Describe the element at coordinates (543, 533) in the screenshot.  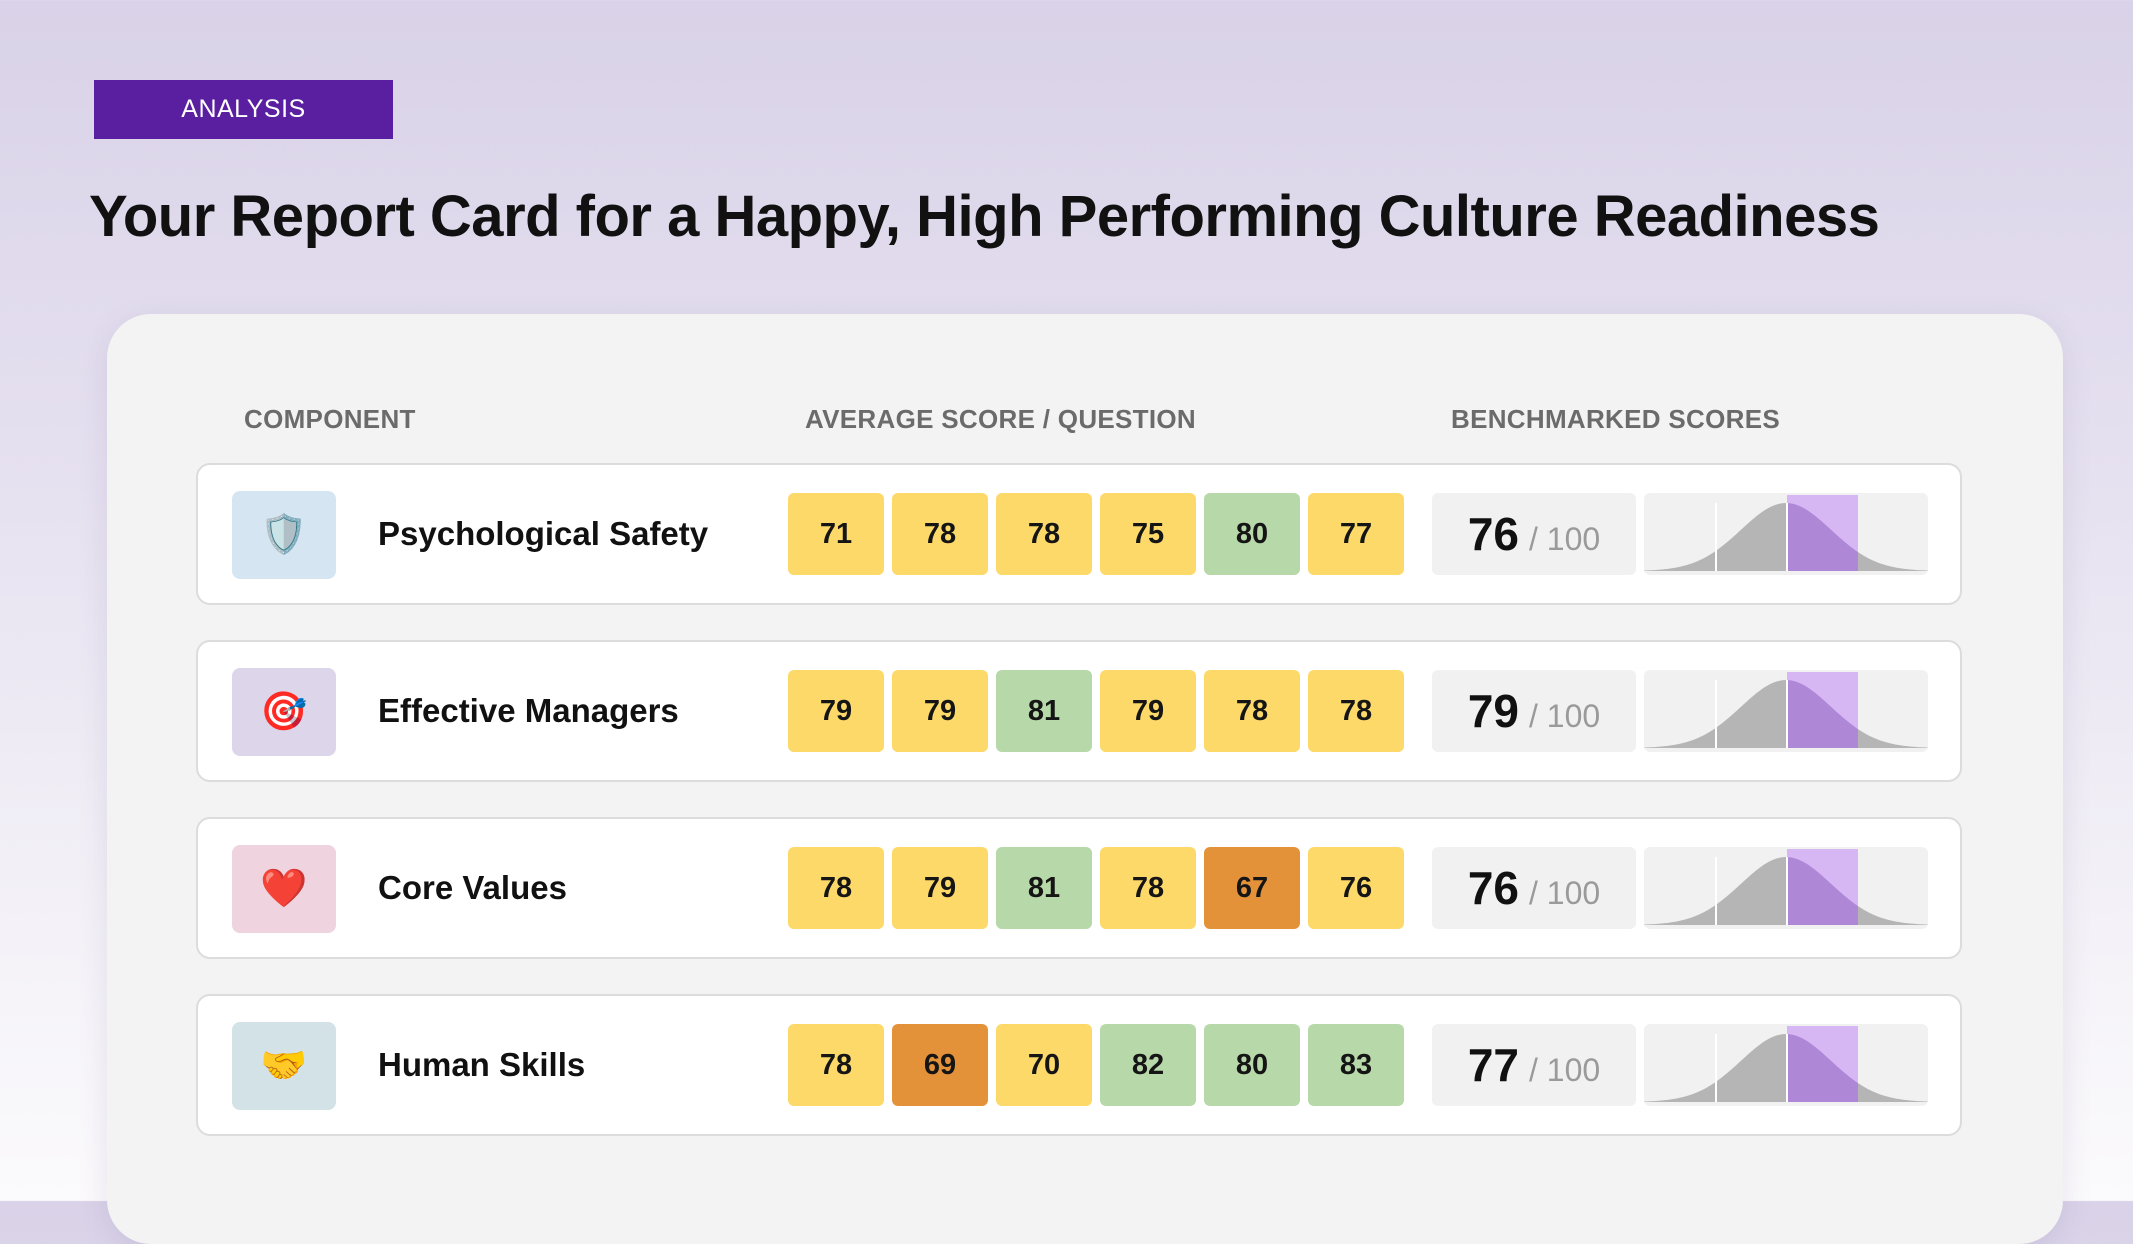
I see `component-name: Psychological Safety` at that location.